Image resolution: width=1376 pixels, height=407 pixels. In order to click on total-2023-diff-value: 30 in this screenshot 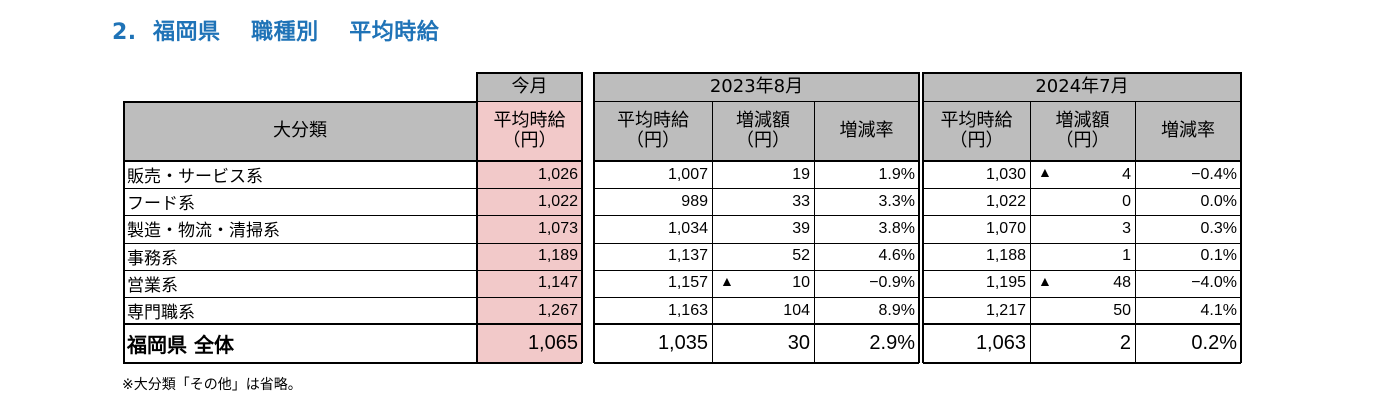, I will do `click(798, 343)`.